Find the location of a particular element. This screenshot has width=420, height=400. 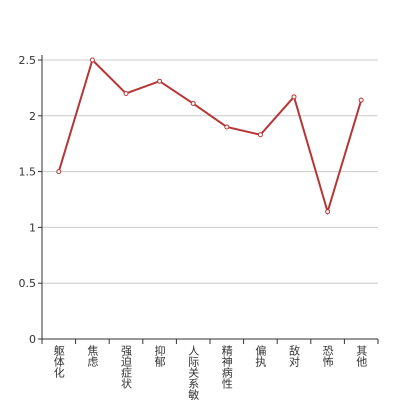

y-tick-label: 0.5 is located at coordinates (28, 283).